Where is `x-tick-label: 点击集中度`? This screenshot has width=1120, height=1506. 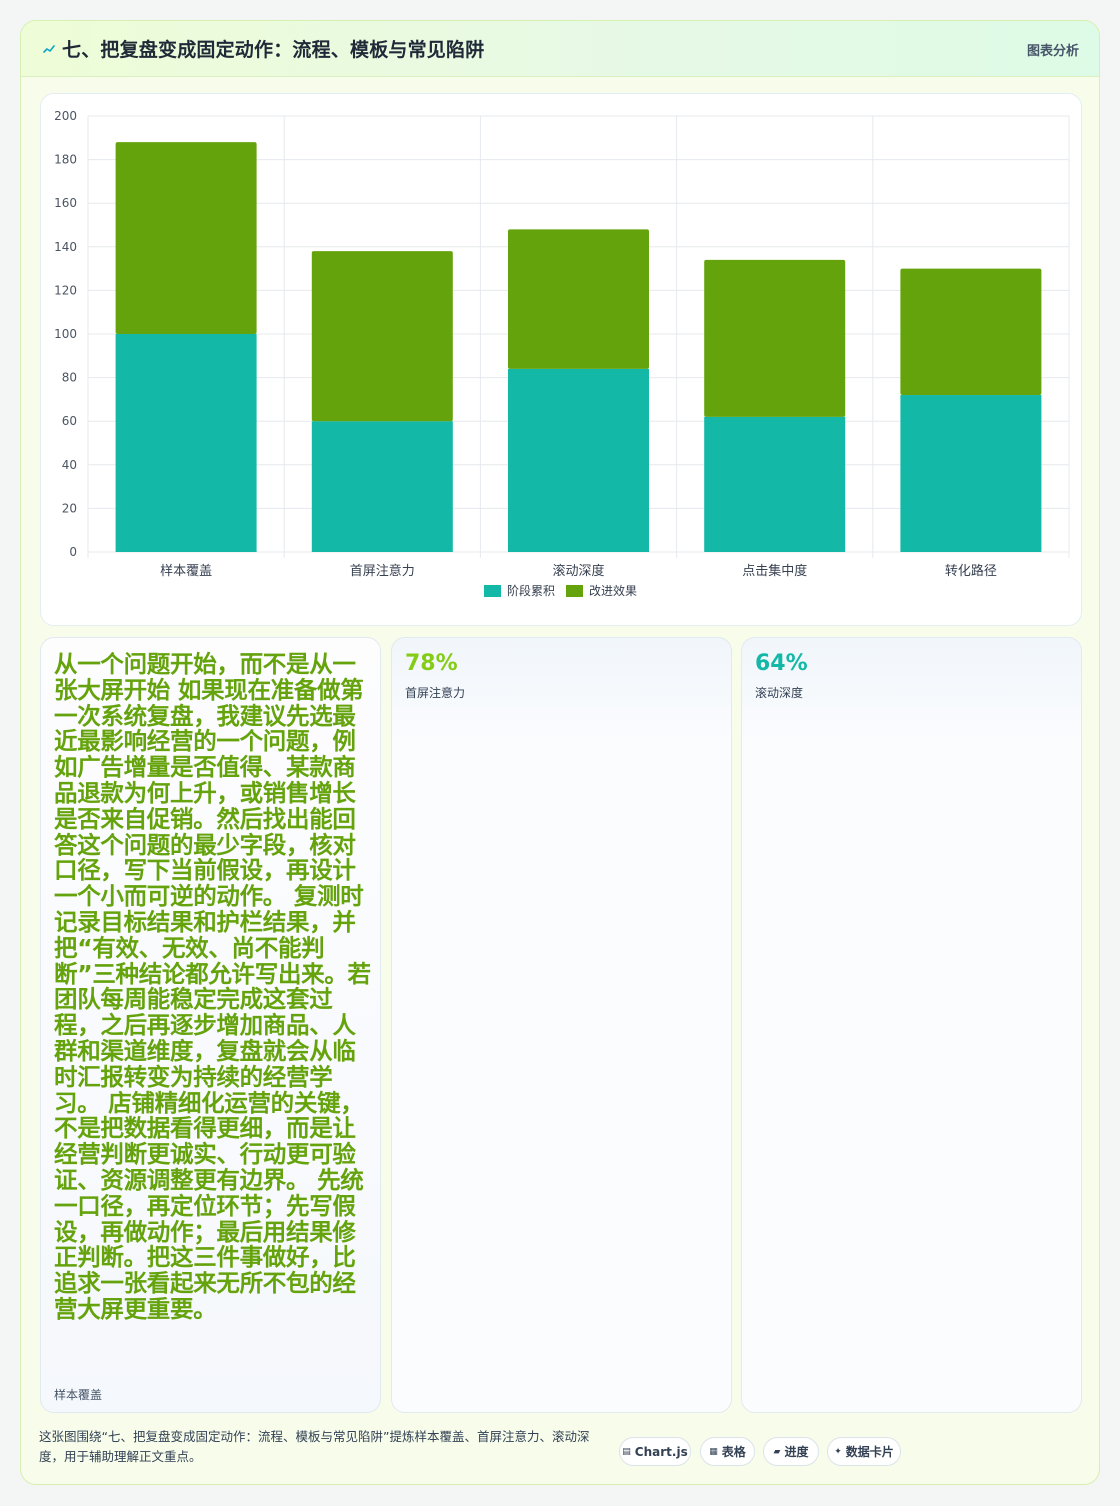
x-tick-label: 点击集中度 is located at coordinates (774, 571).